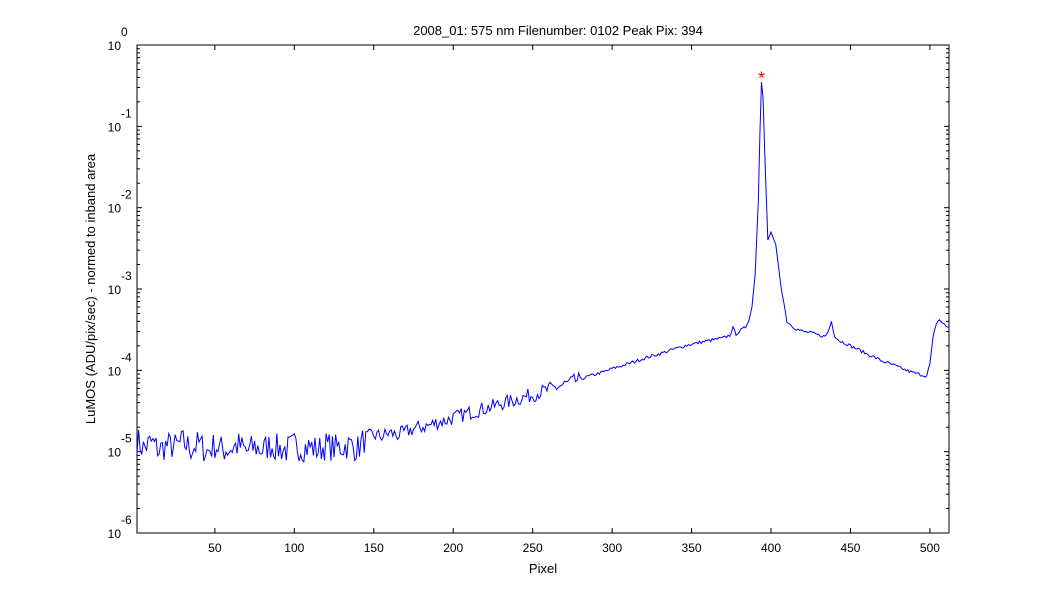  What do you see at coordinates (771, 548) in the screenshot?
I see `x-tick-label: 400` at bounding box center [771, 548].